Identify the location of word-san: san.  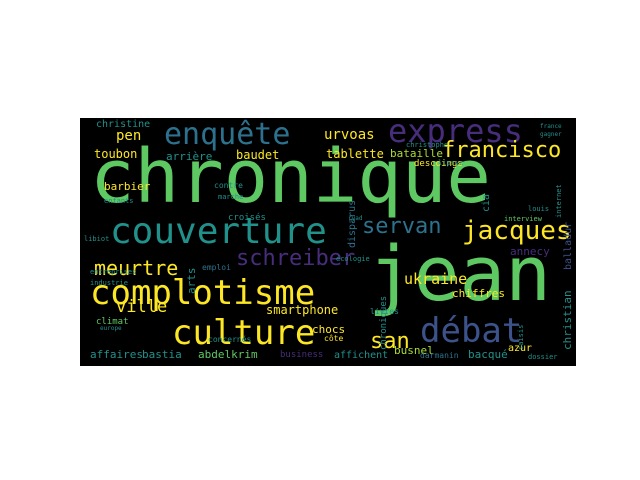
(390, 341).